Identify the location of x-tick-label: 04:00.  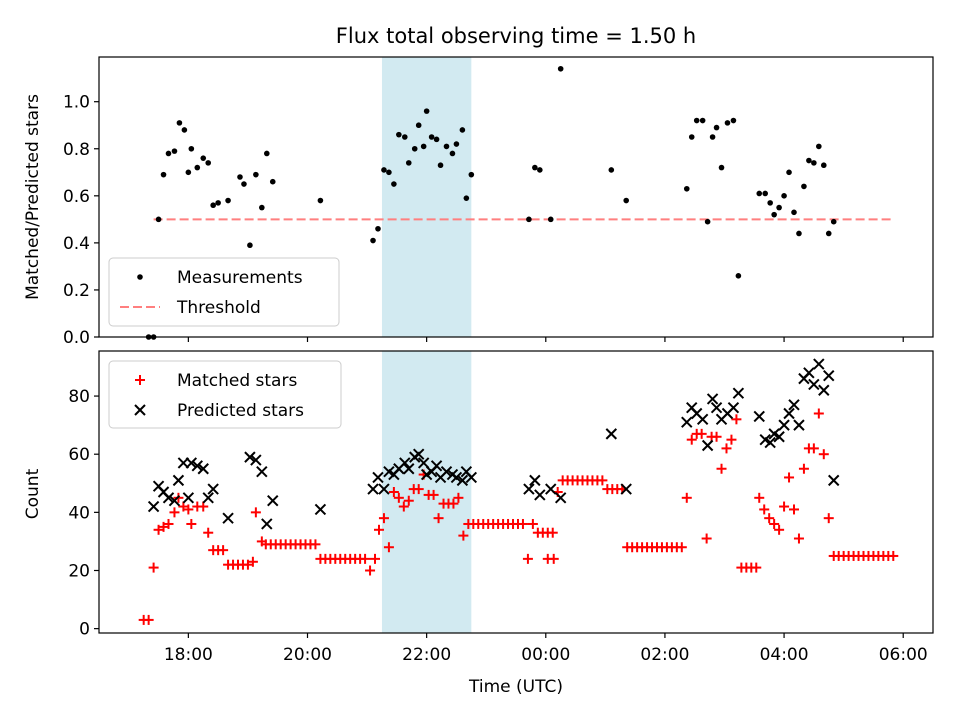
(784, 655).